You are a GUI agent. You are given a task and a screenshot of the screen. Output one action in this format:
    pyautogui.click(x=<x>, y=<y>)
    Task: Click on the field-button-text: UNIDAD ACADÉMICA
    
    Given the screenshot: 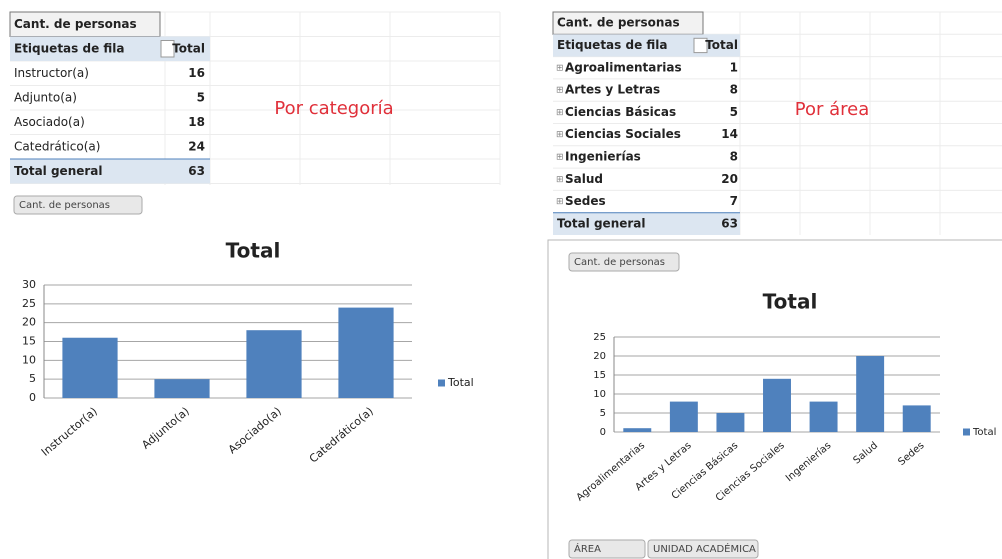 What is the action you would take?
    pyautogui.click(x=704, y=548)
    